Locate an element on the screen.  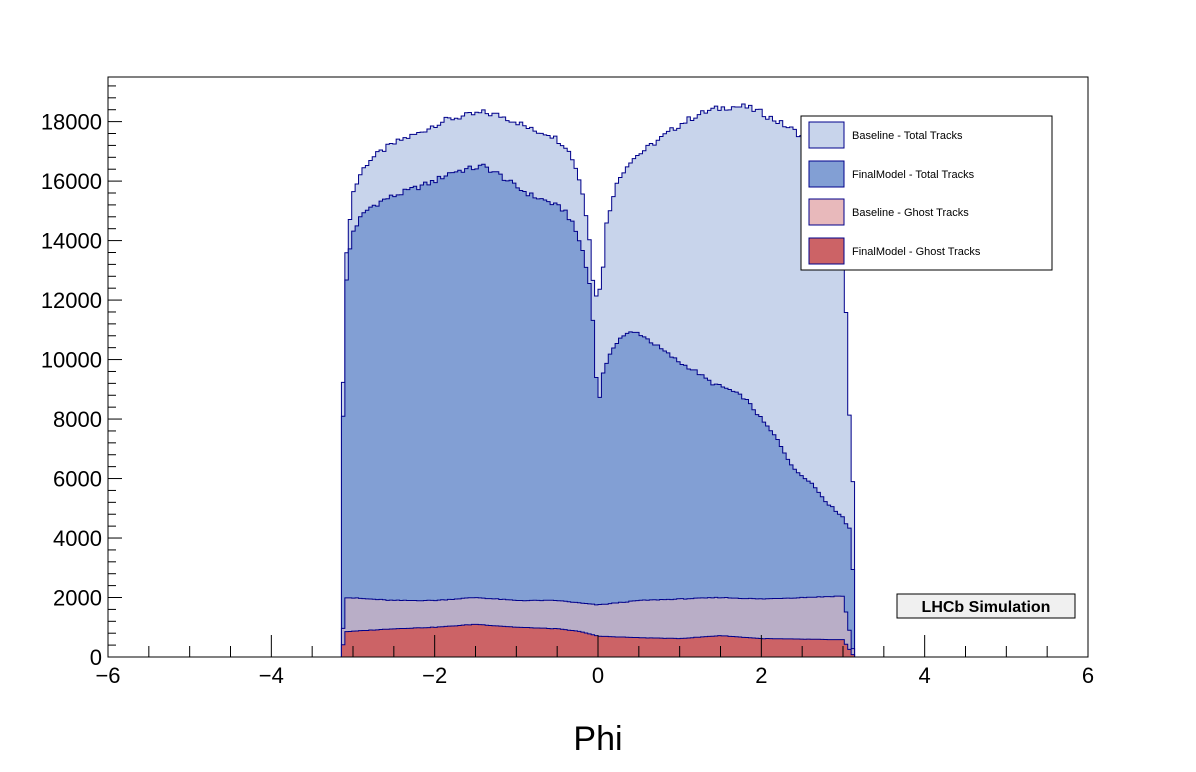
x-tick-label: −6 is located at coordinates (107, 675).